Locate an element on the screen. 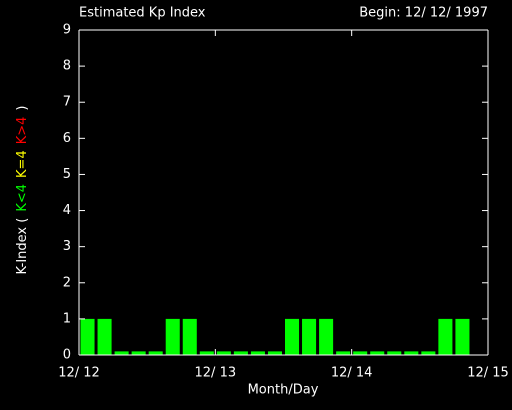 The height and width of the screenshot is (410, 512). y-label-text: K-Index ( is located at coordinates (22, 246).